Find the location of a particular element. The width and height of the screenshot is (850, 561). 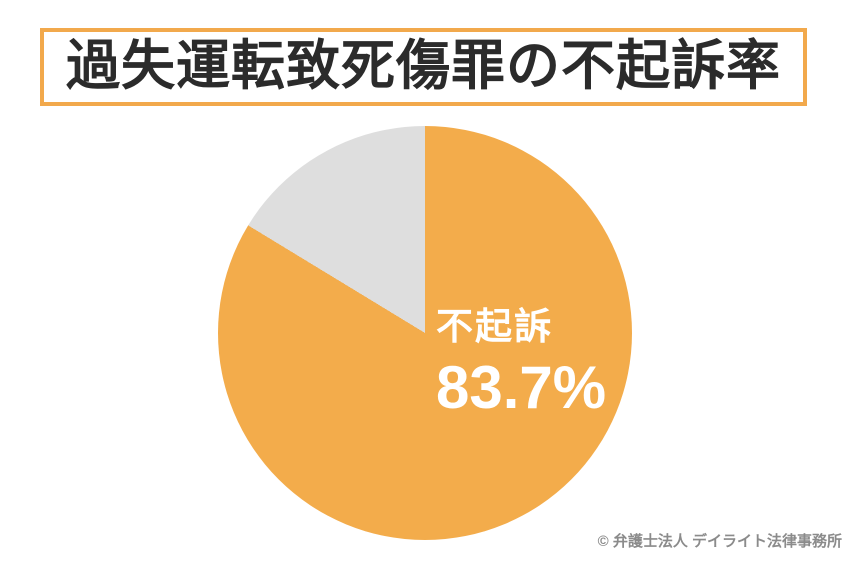

pie-slice-label-group: 不起訴 83.7% is located at coordinates (521, 363).